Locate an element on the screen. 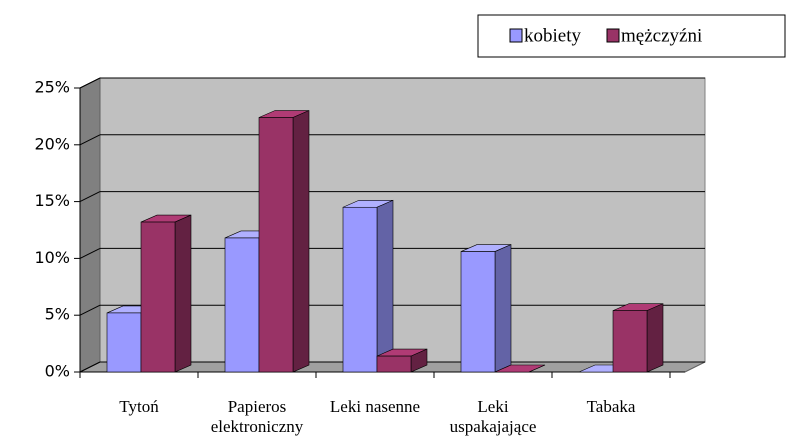 Image resolution: width=791 pixels, height=448 pixels. x-tick-label: Papieros elektroniczny is located at coordinates (257, 416).